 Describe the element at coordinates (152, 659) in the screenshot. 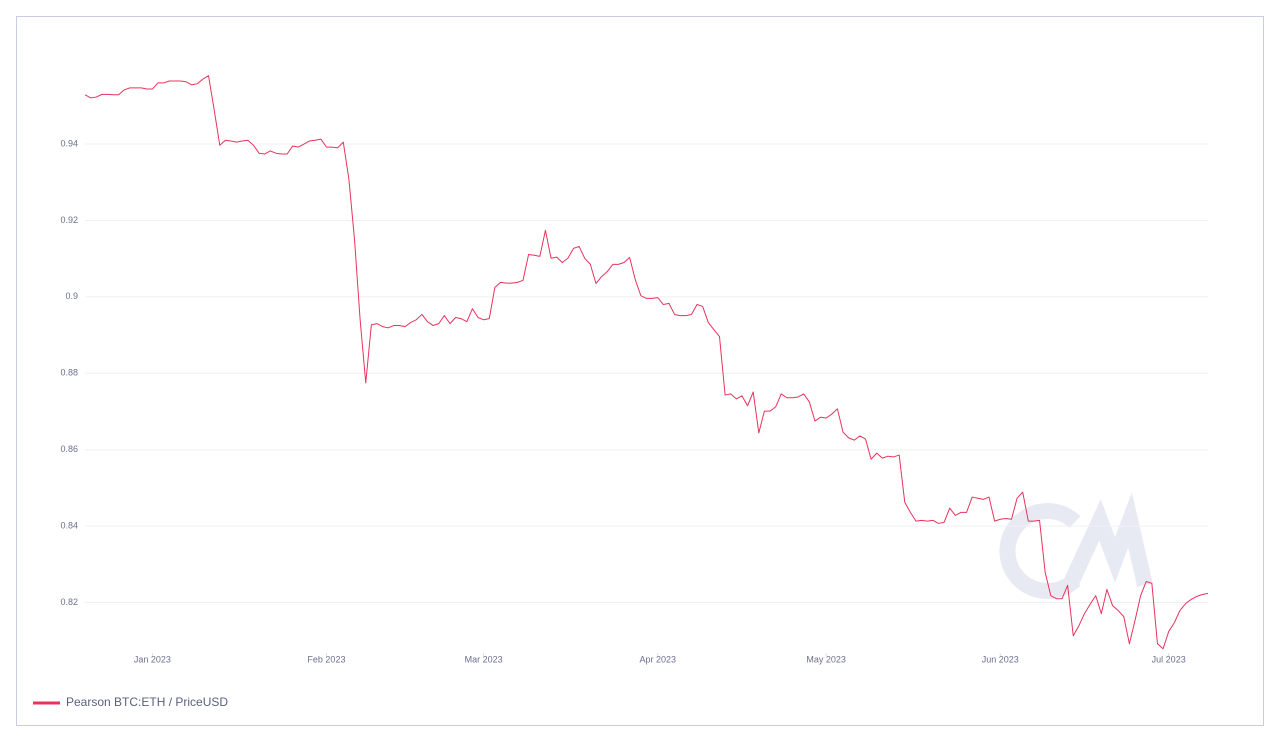

I see `x-tick-label: Jan 2023` at that location.